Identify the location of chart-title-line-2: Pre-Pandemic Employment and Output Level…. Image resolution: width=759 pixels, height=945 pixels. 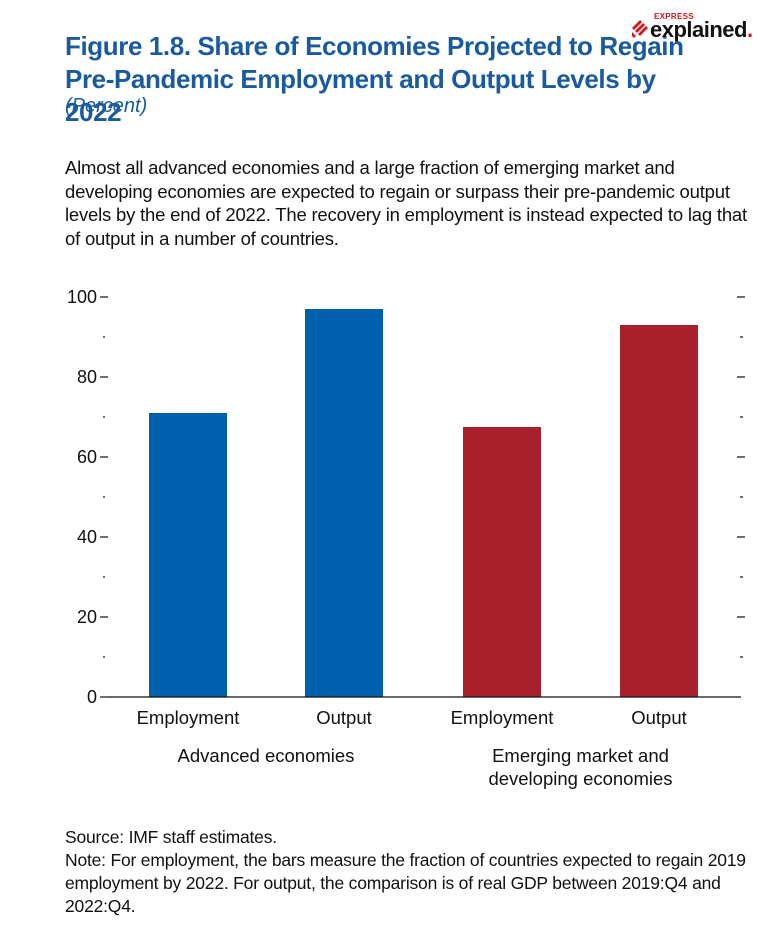
(360, 95).